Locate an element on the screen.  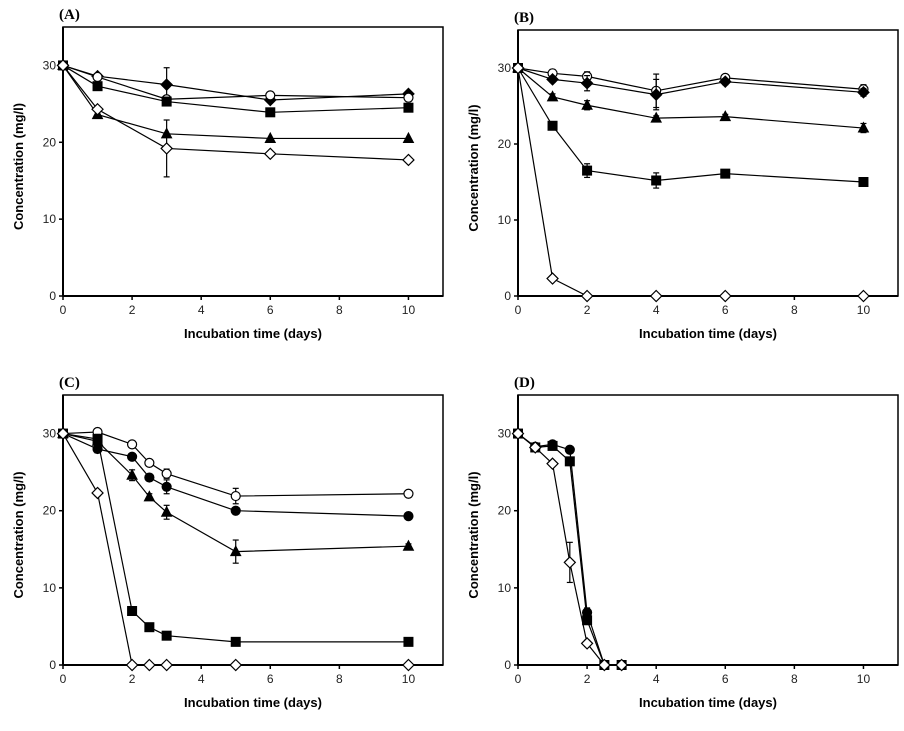
series-filled-square is located at coordinates (691, 126).